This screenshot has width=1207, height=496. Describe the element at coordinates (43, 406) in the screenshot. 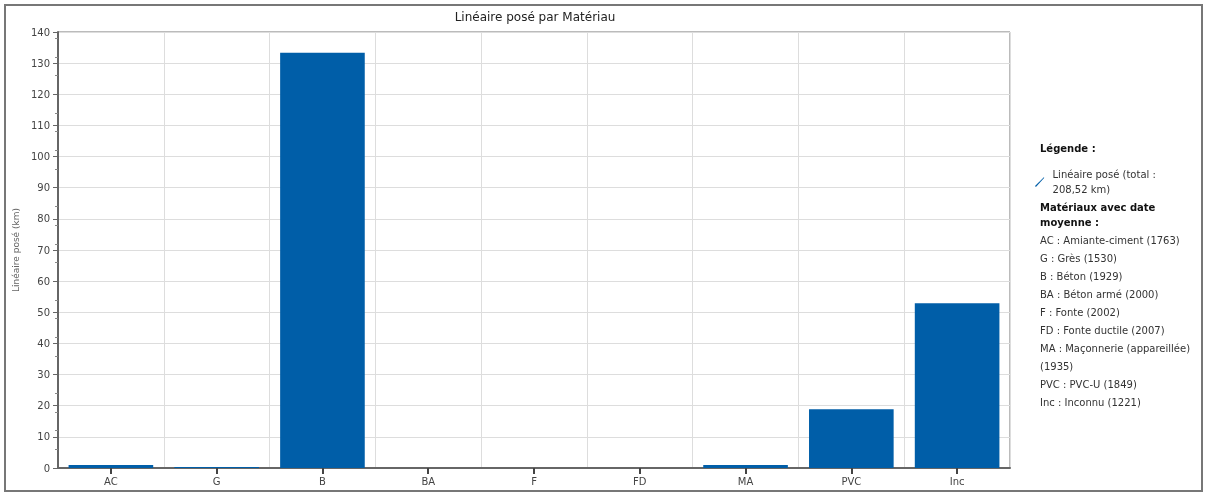

I see `y-tick-label: 20` at that location.